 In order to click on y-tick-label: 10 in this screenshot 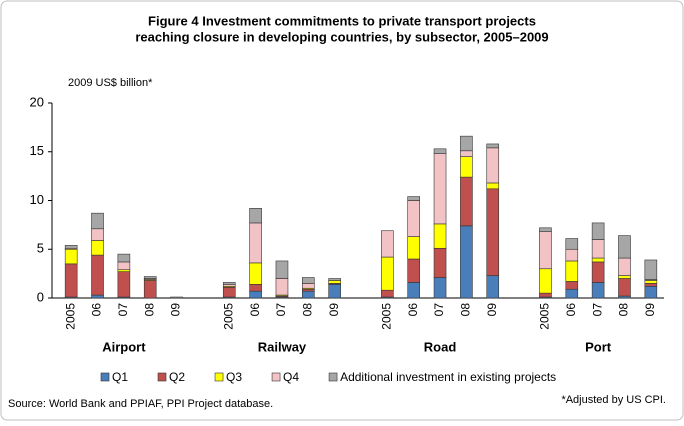, I will do `click(37, 199)`.